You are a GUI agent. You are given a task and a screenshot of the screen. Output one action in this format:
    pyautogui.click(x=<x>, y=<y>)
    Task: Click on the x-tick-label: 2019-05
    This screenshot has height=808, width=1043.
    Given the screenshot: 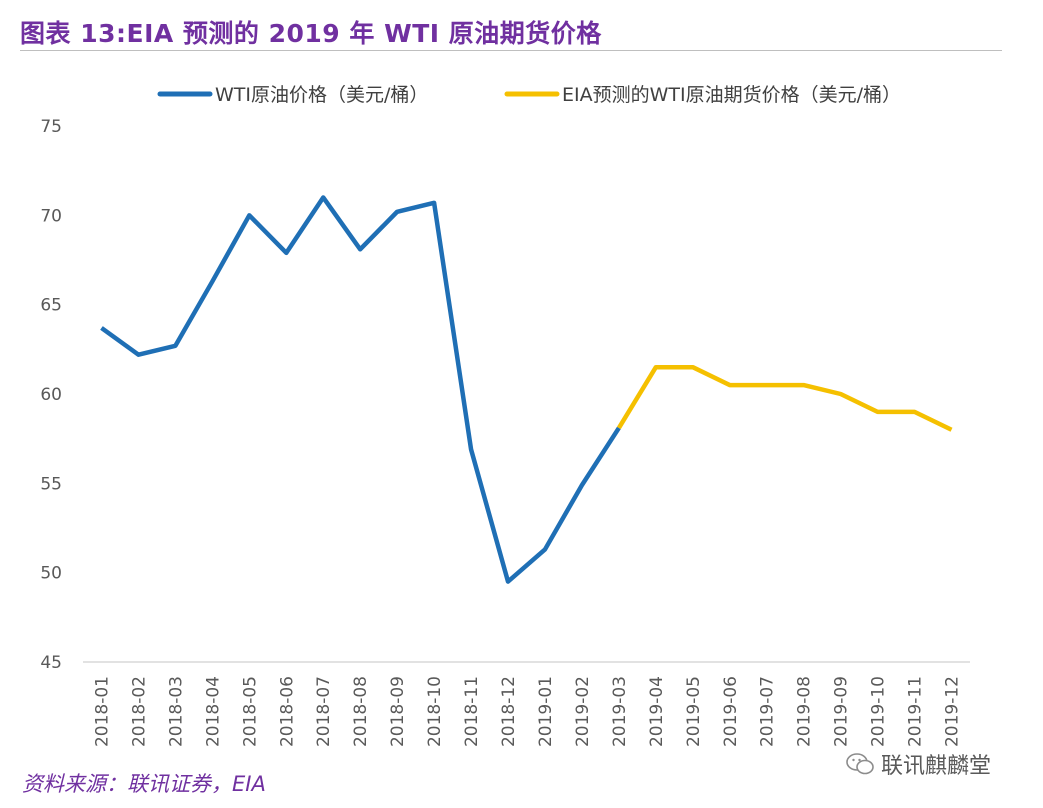 What is the action you would take?
    pyautogui.click(x=694, y=711)
    